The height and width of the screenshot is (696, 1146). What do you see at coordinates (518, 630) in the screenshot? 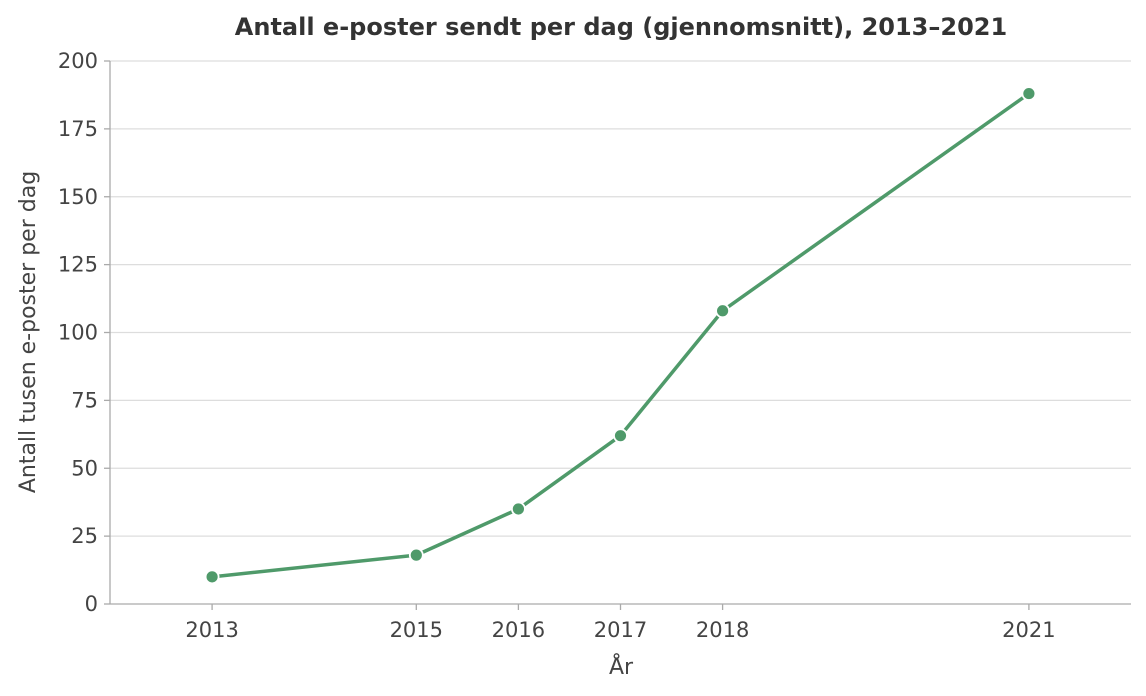
I see `x-tick-label: 2016` at bounding box center [518, 630].